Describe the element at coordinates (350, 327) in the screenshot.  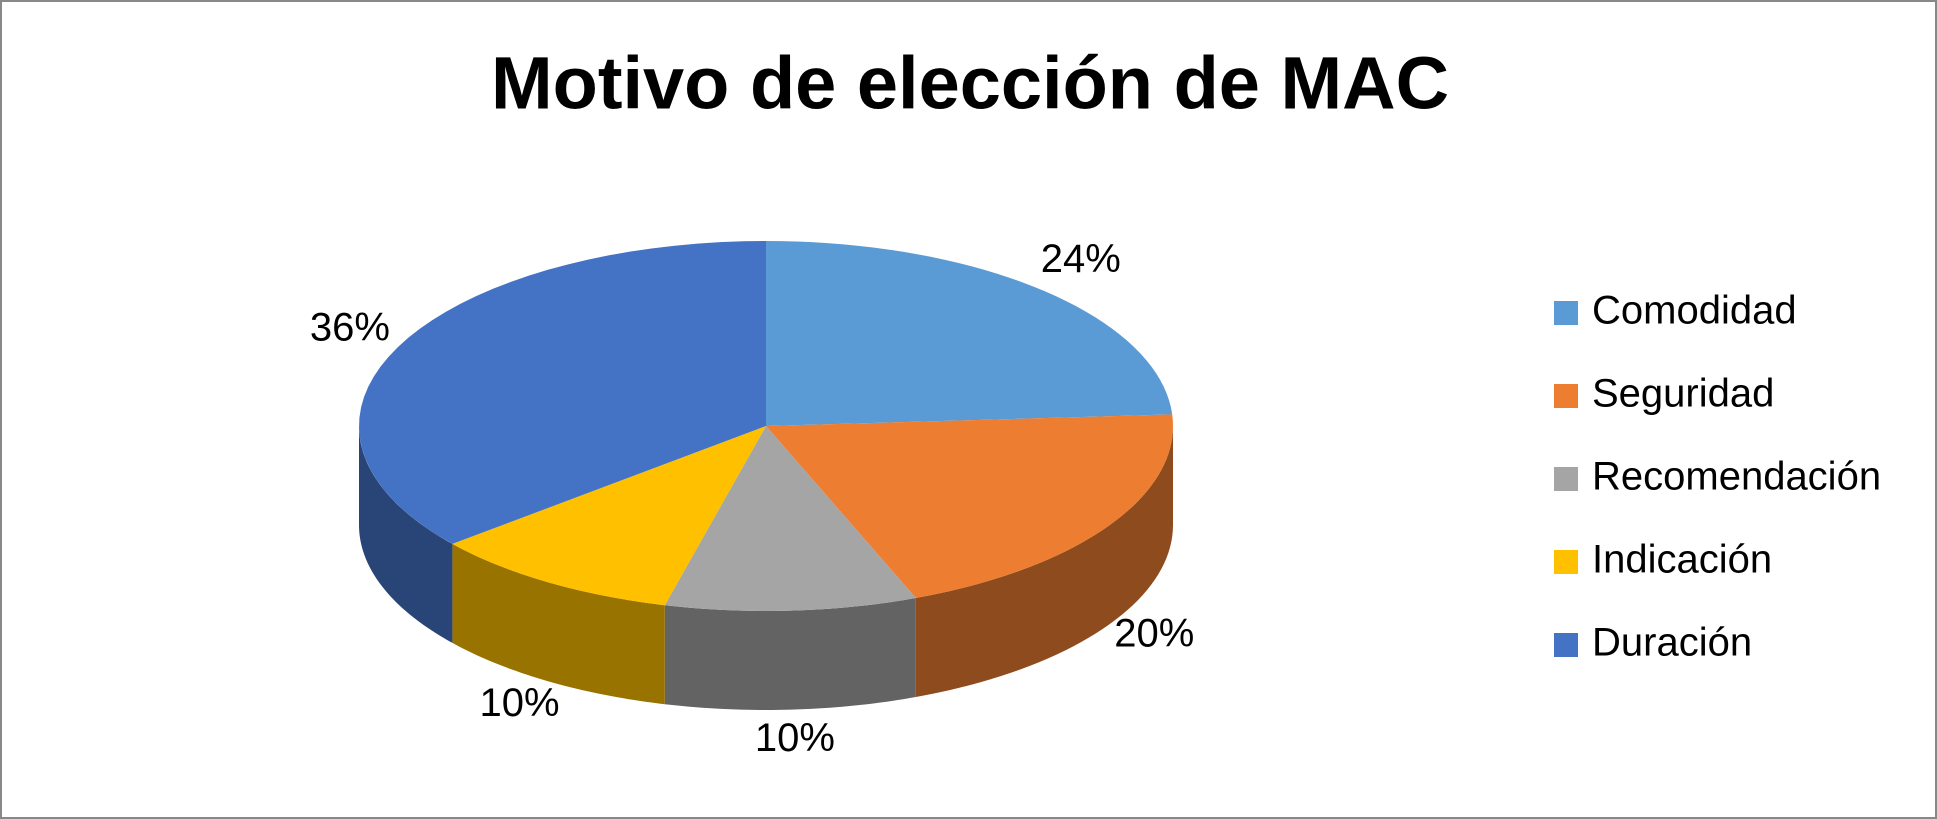
I see `data-label: 36%` at that location.